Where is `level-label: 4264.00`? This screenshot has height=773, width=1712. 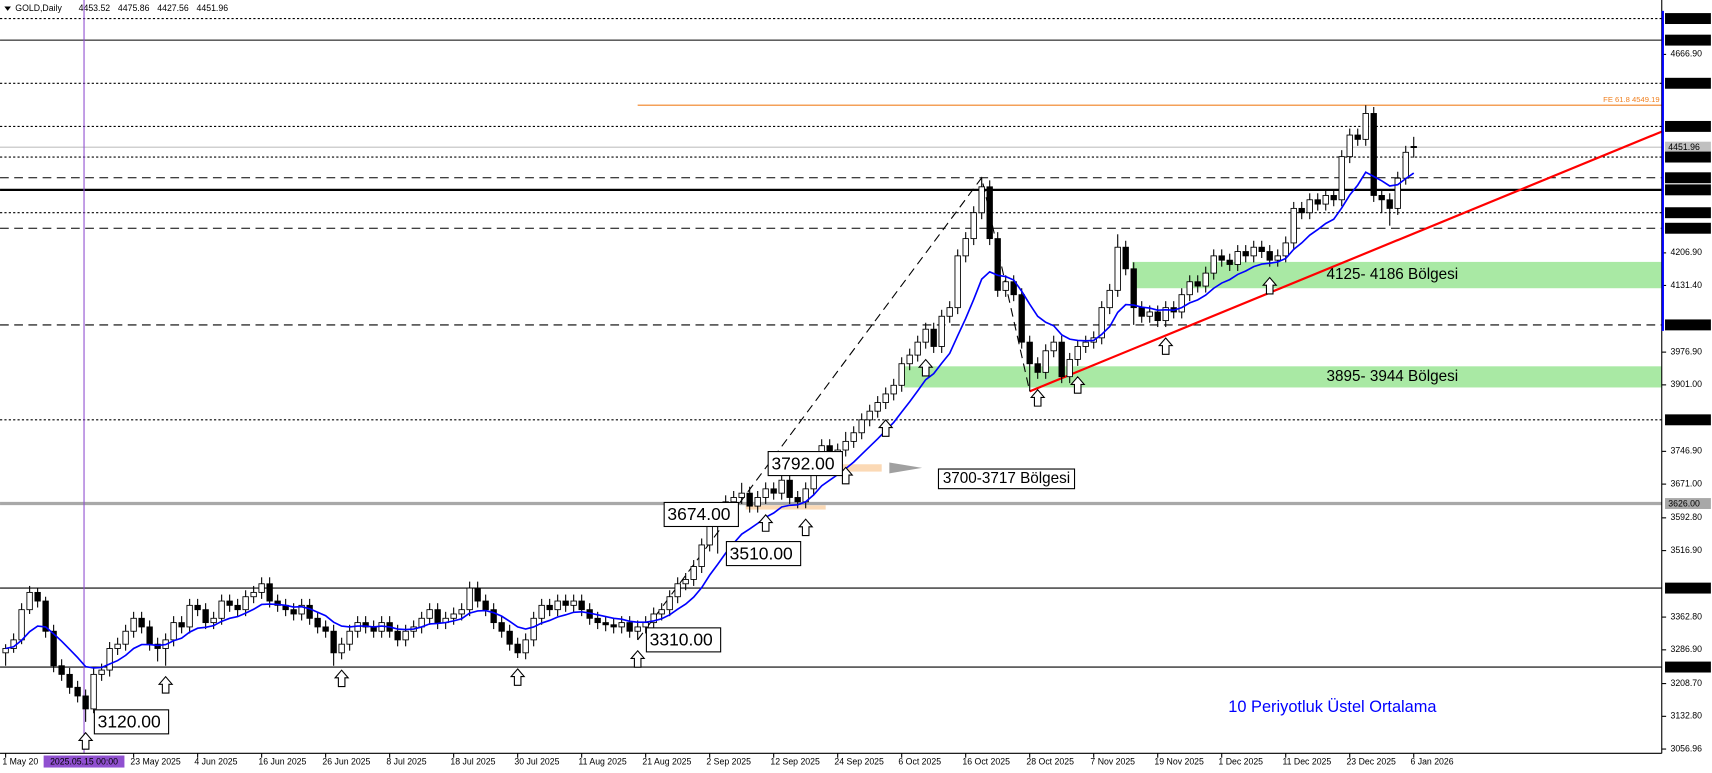
level-label: 4264.00 is located at coordinates (1684, 228).